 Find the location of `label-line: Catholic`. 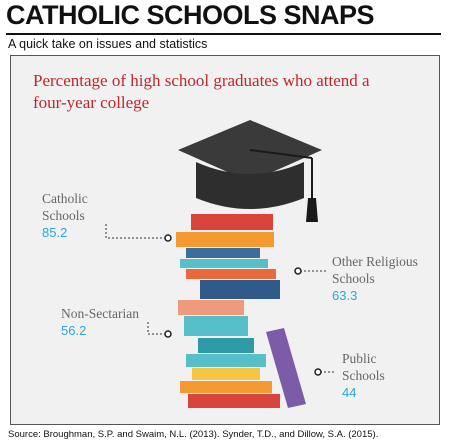

label-line: Catholic is located at coordinates (65, 198).